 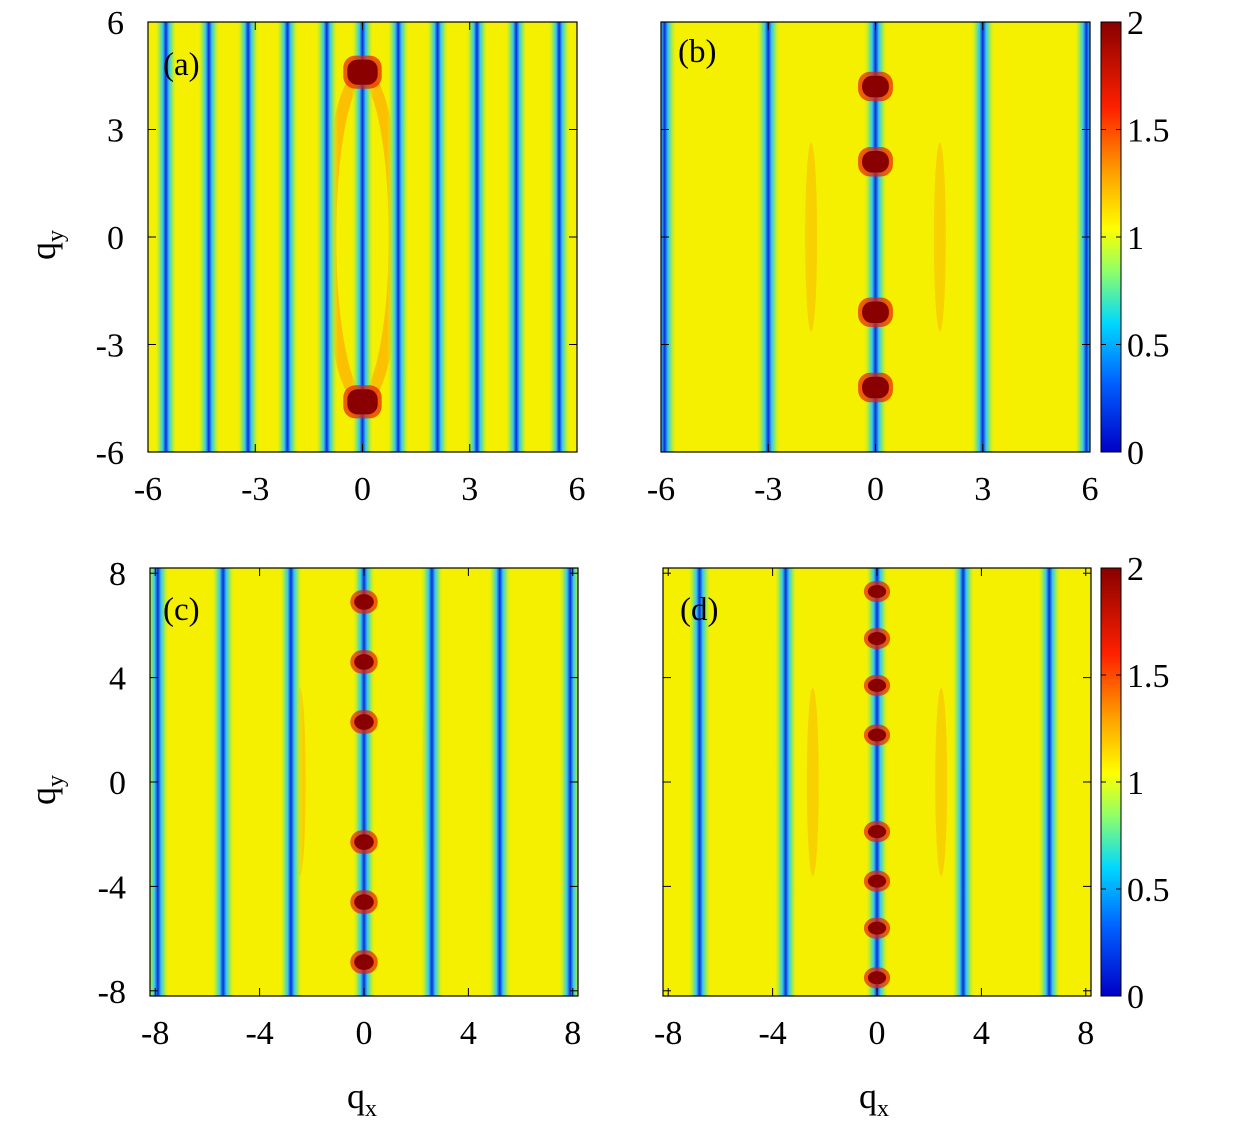 I want to click on panel-label-b: (b), so click(x=697, y=52).